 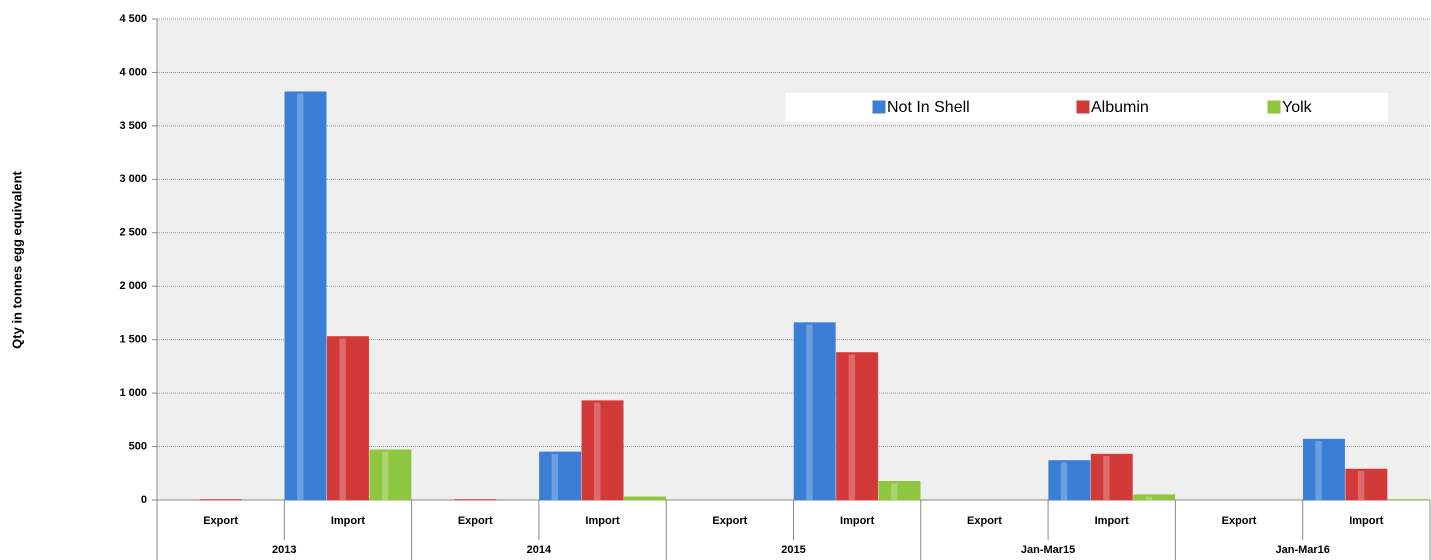 I want to click on group-label: 2015, so click(x=793, y=550).